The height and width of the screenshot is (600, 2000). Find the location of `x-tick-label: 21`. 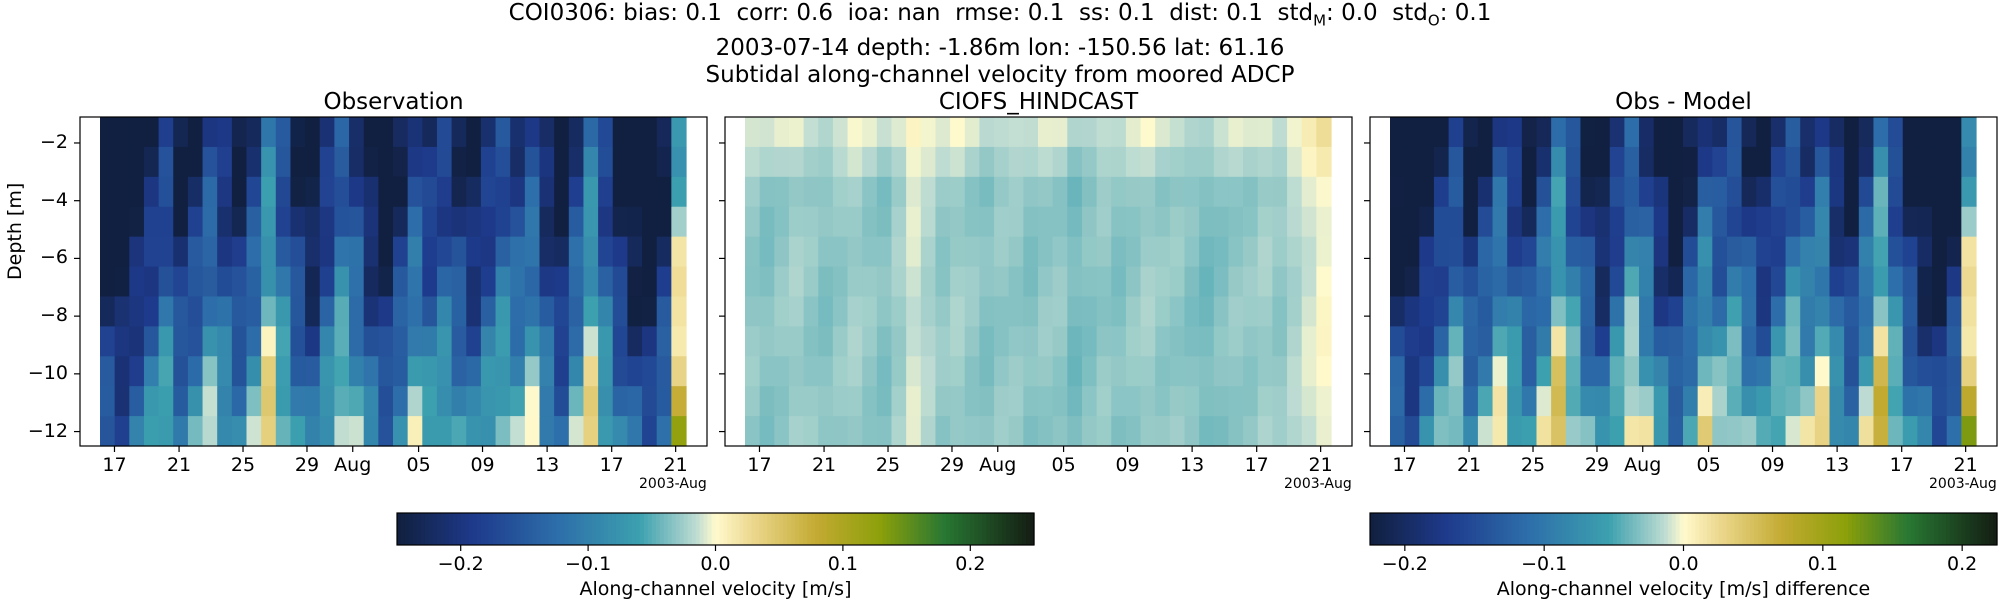

x-tick-label: 21 is located at coordinates (675, 465).